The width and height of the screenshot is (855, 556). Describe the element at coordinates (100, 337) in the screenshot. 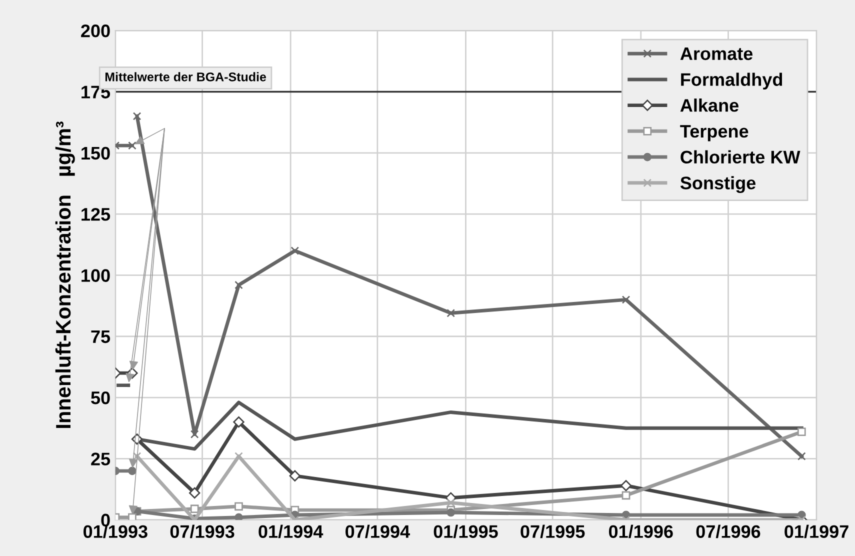

I see `y-tick-label: 75` at that location.